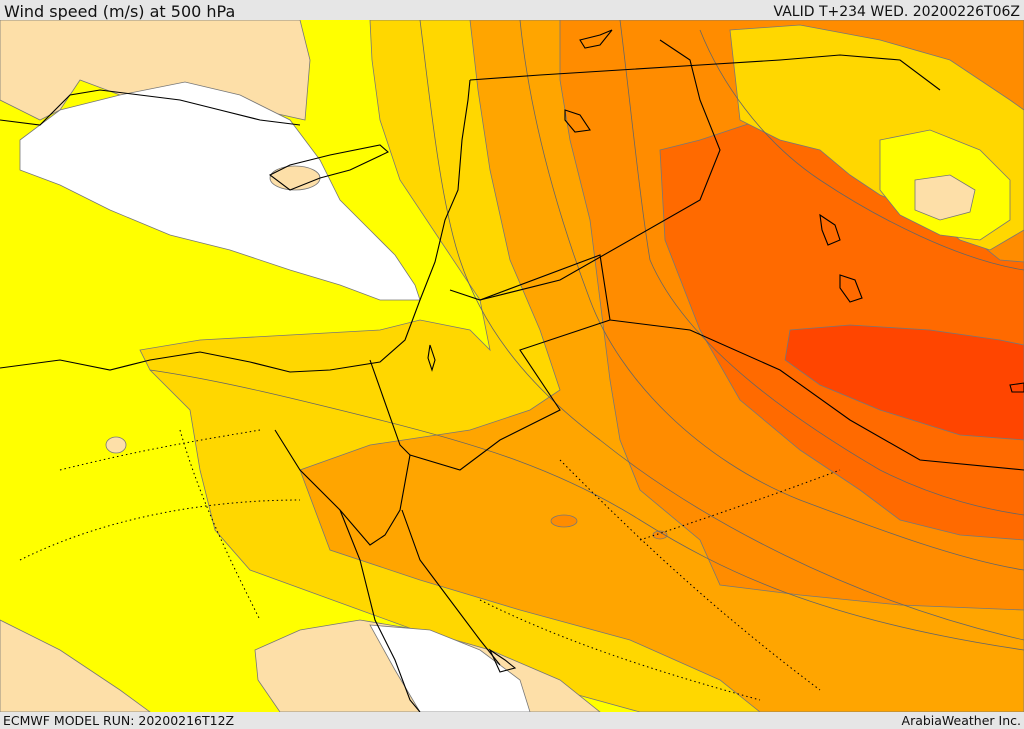 The height and width of the screenshot is (729, 1024). I want to click on valid-time-label: VALID T+234 WED. 20200226T06Z, so click(896, 12).